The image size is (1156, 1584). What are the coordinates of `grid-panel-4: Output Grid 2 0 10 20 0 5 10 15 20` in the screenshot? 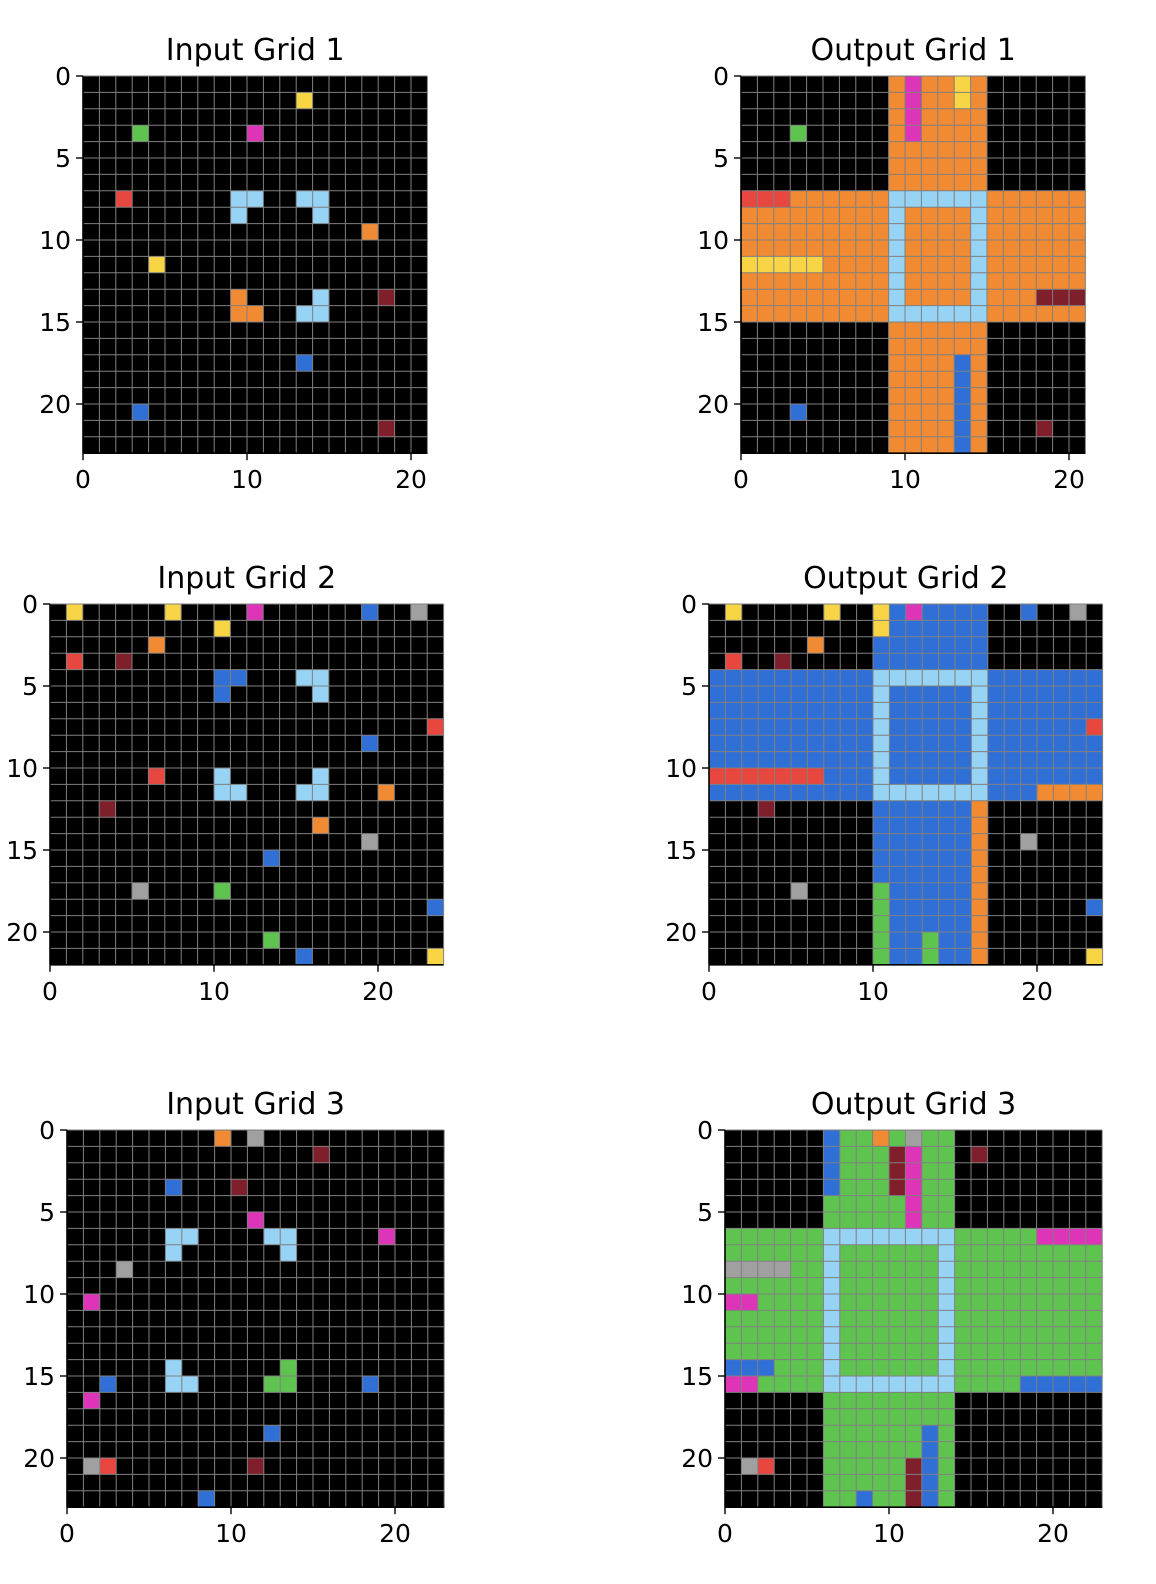 It's located at (884, 783).